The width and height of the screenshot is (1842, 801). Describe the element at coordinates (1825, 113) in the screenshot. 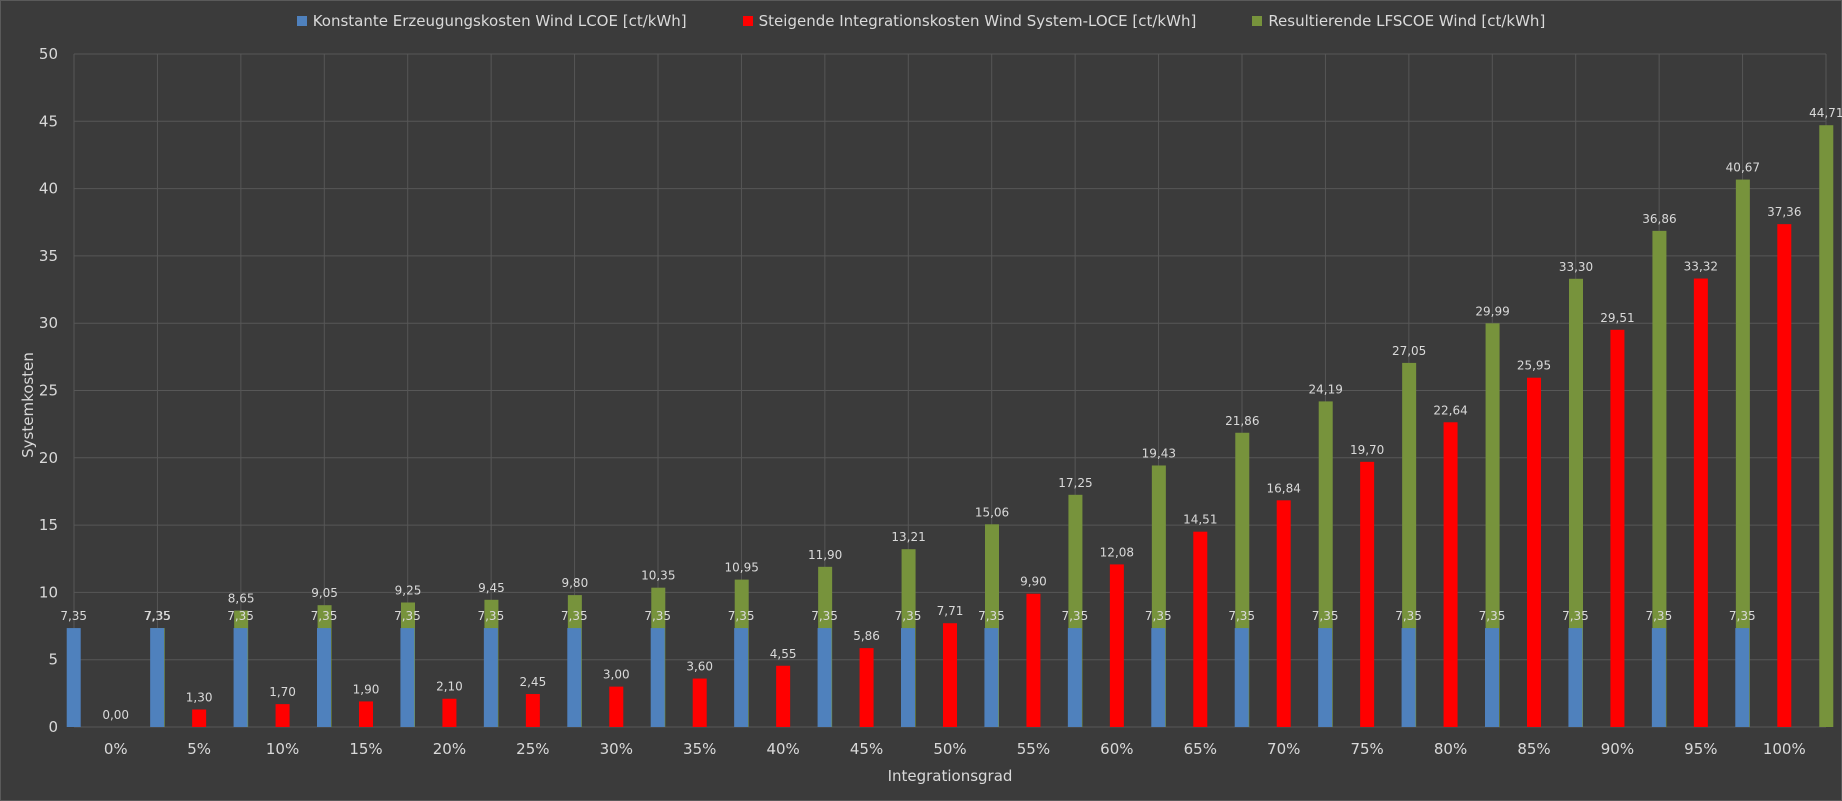

I see `data-label: 44,71` at that location.